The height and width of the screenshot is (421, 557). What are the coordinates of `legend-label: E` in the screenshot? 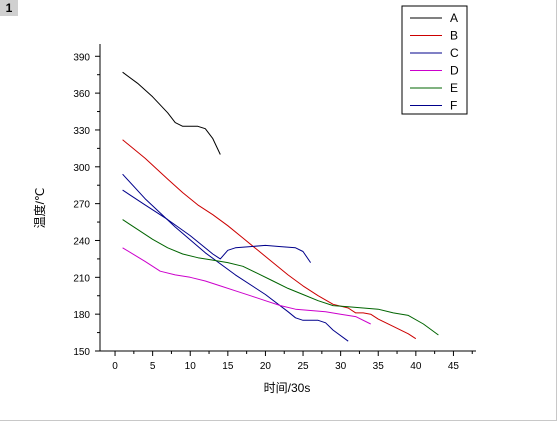 It's located at (454, 88).